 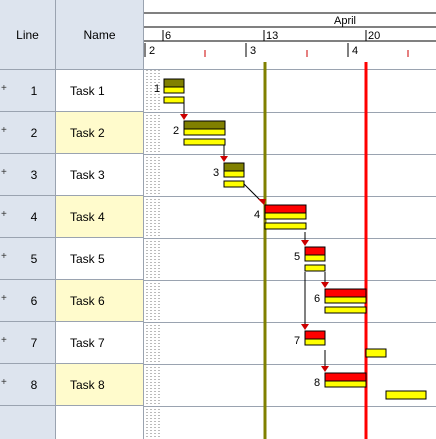 I want to click on task-bar-7: 7, so click(x=340, y=344).